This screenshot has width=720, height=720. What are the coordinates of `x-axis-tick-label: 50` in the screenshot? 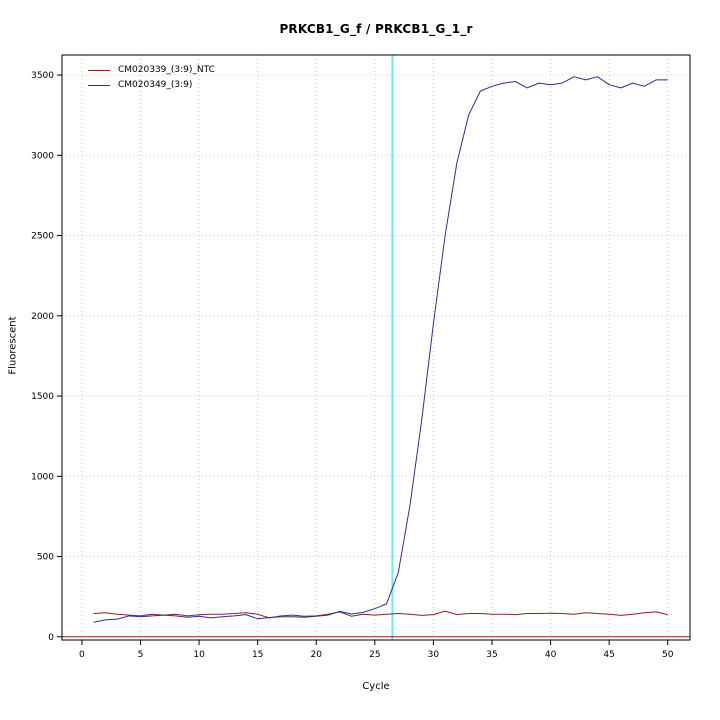 It's located at (668, 655).